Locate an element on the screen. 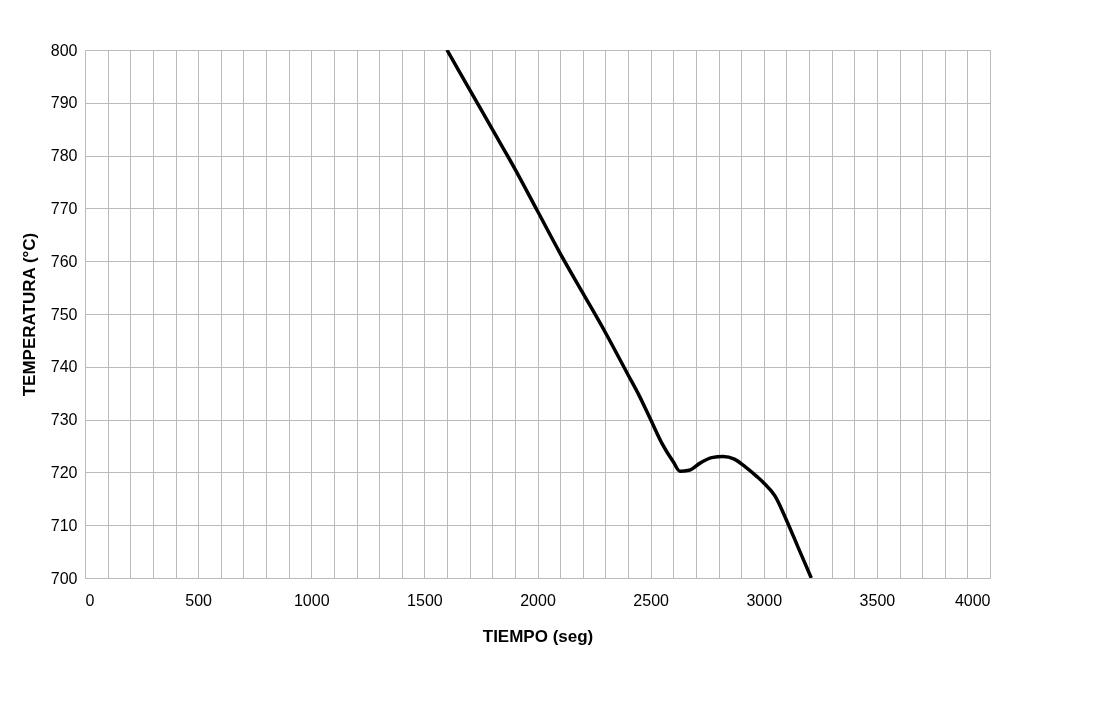  x-tick-label: 0 is located at coordinates (90, 600).